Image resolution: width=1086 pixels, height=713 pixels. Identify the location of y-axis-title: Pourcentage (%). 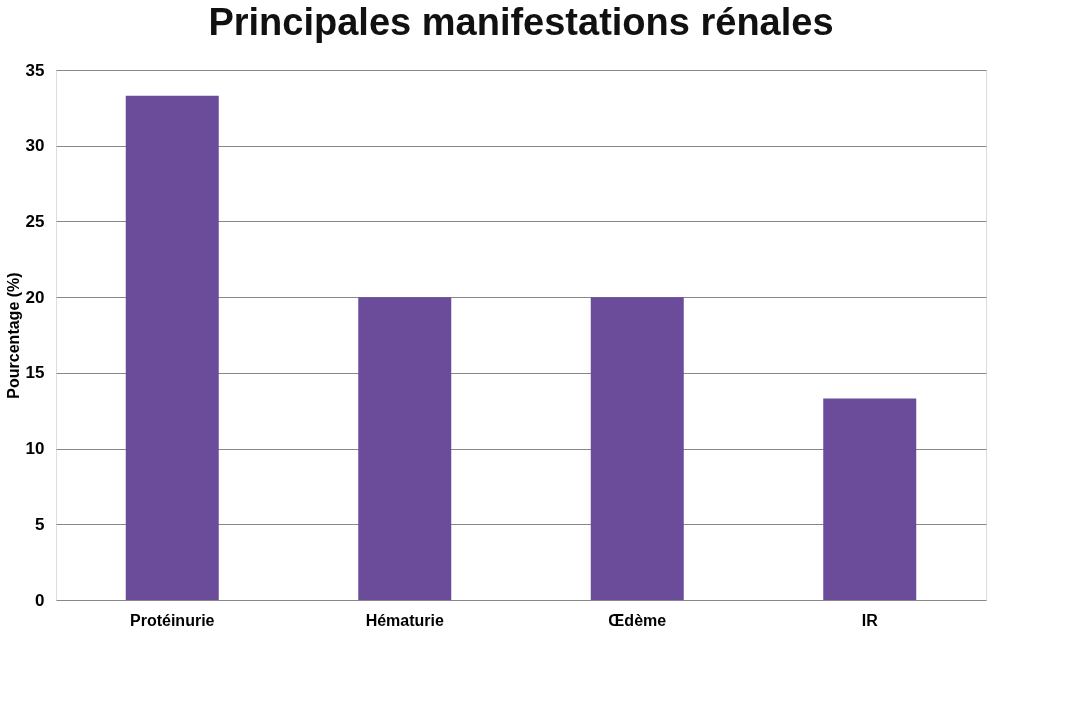
(13, 335).